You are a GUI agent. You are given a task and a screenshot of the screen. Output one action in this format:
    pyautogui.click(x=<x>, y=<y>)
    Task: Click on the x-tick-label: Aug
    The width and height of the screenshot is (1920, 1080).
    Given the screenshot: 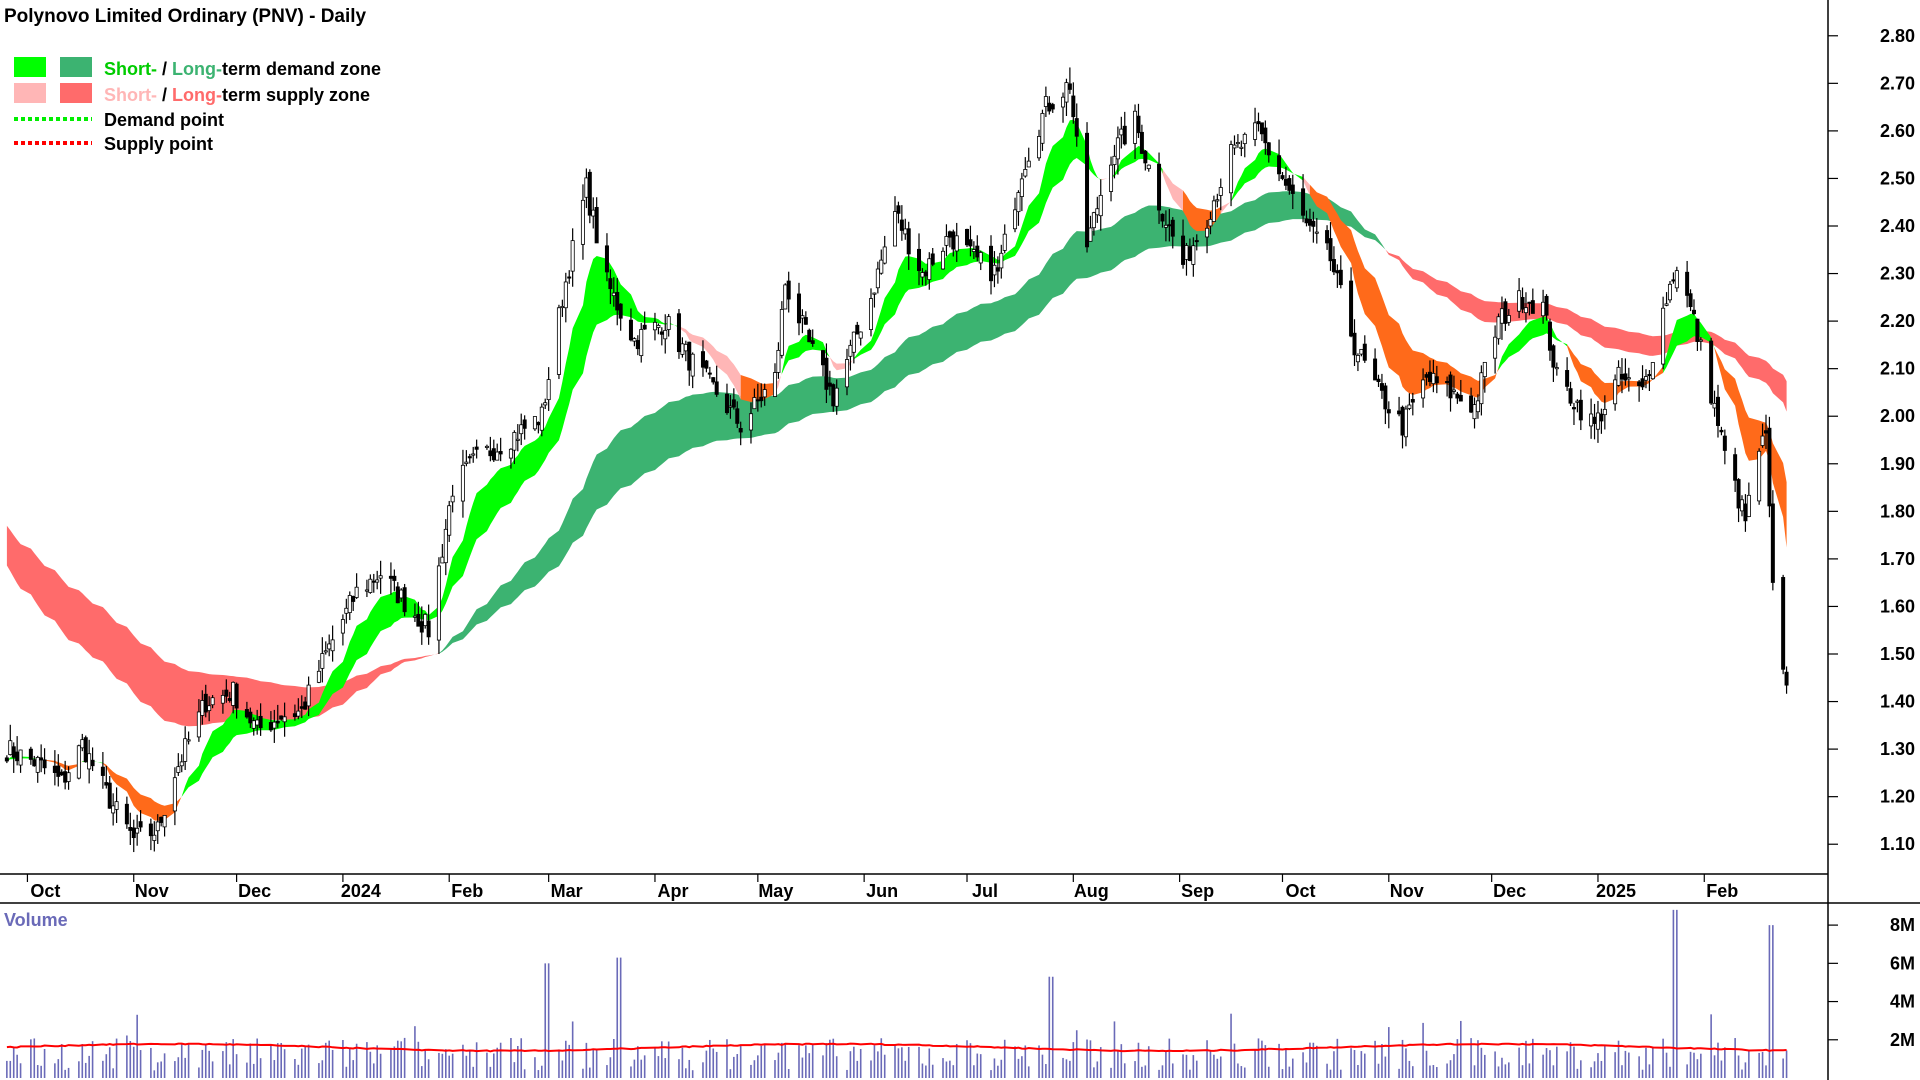 What is the action you would take?
    pyautogui.click(x=1091, y=891)
    